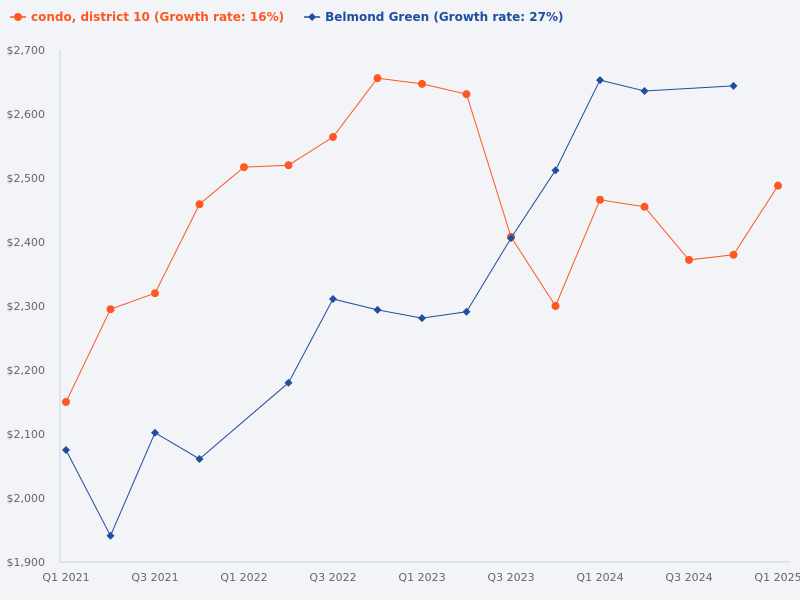 This screenshot has width=800, height=600. I want to click on y-tick-label: $2,500, so click(26, 178).